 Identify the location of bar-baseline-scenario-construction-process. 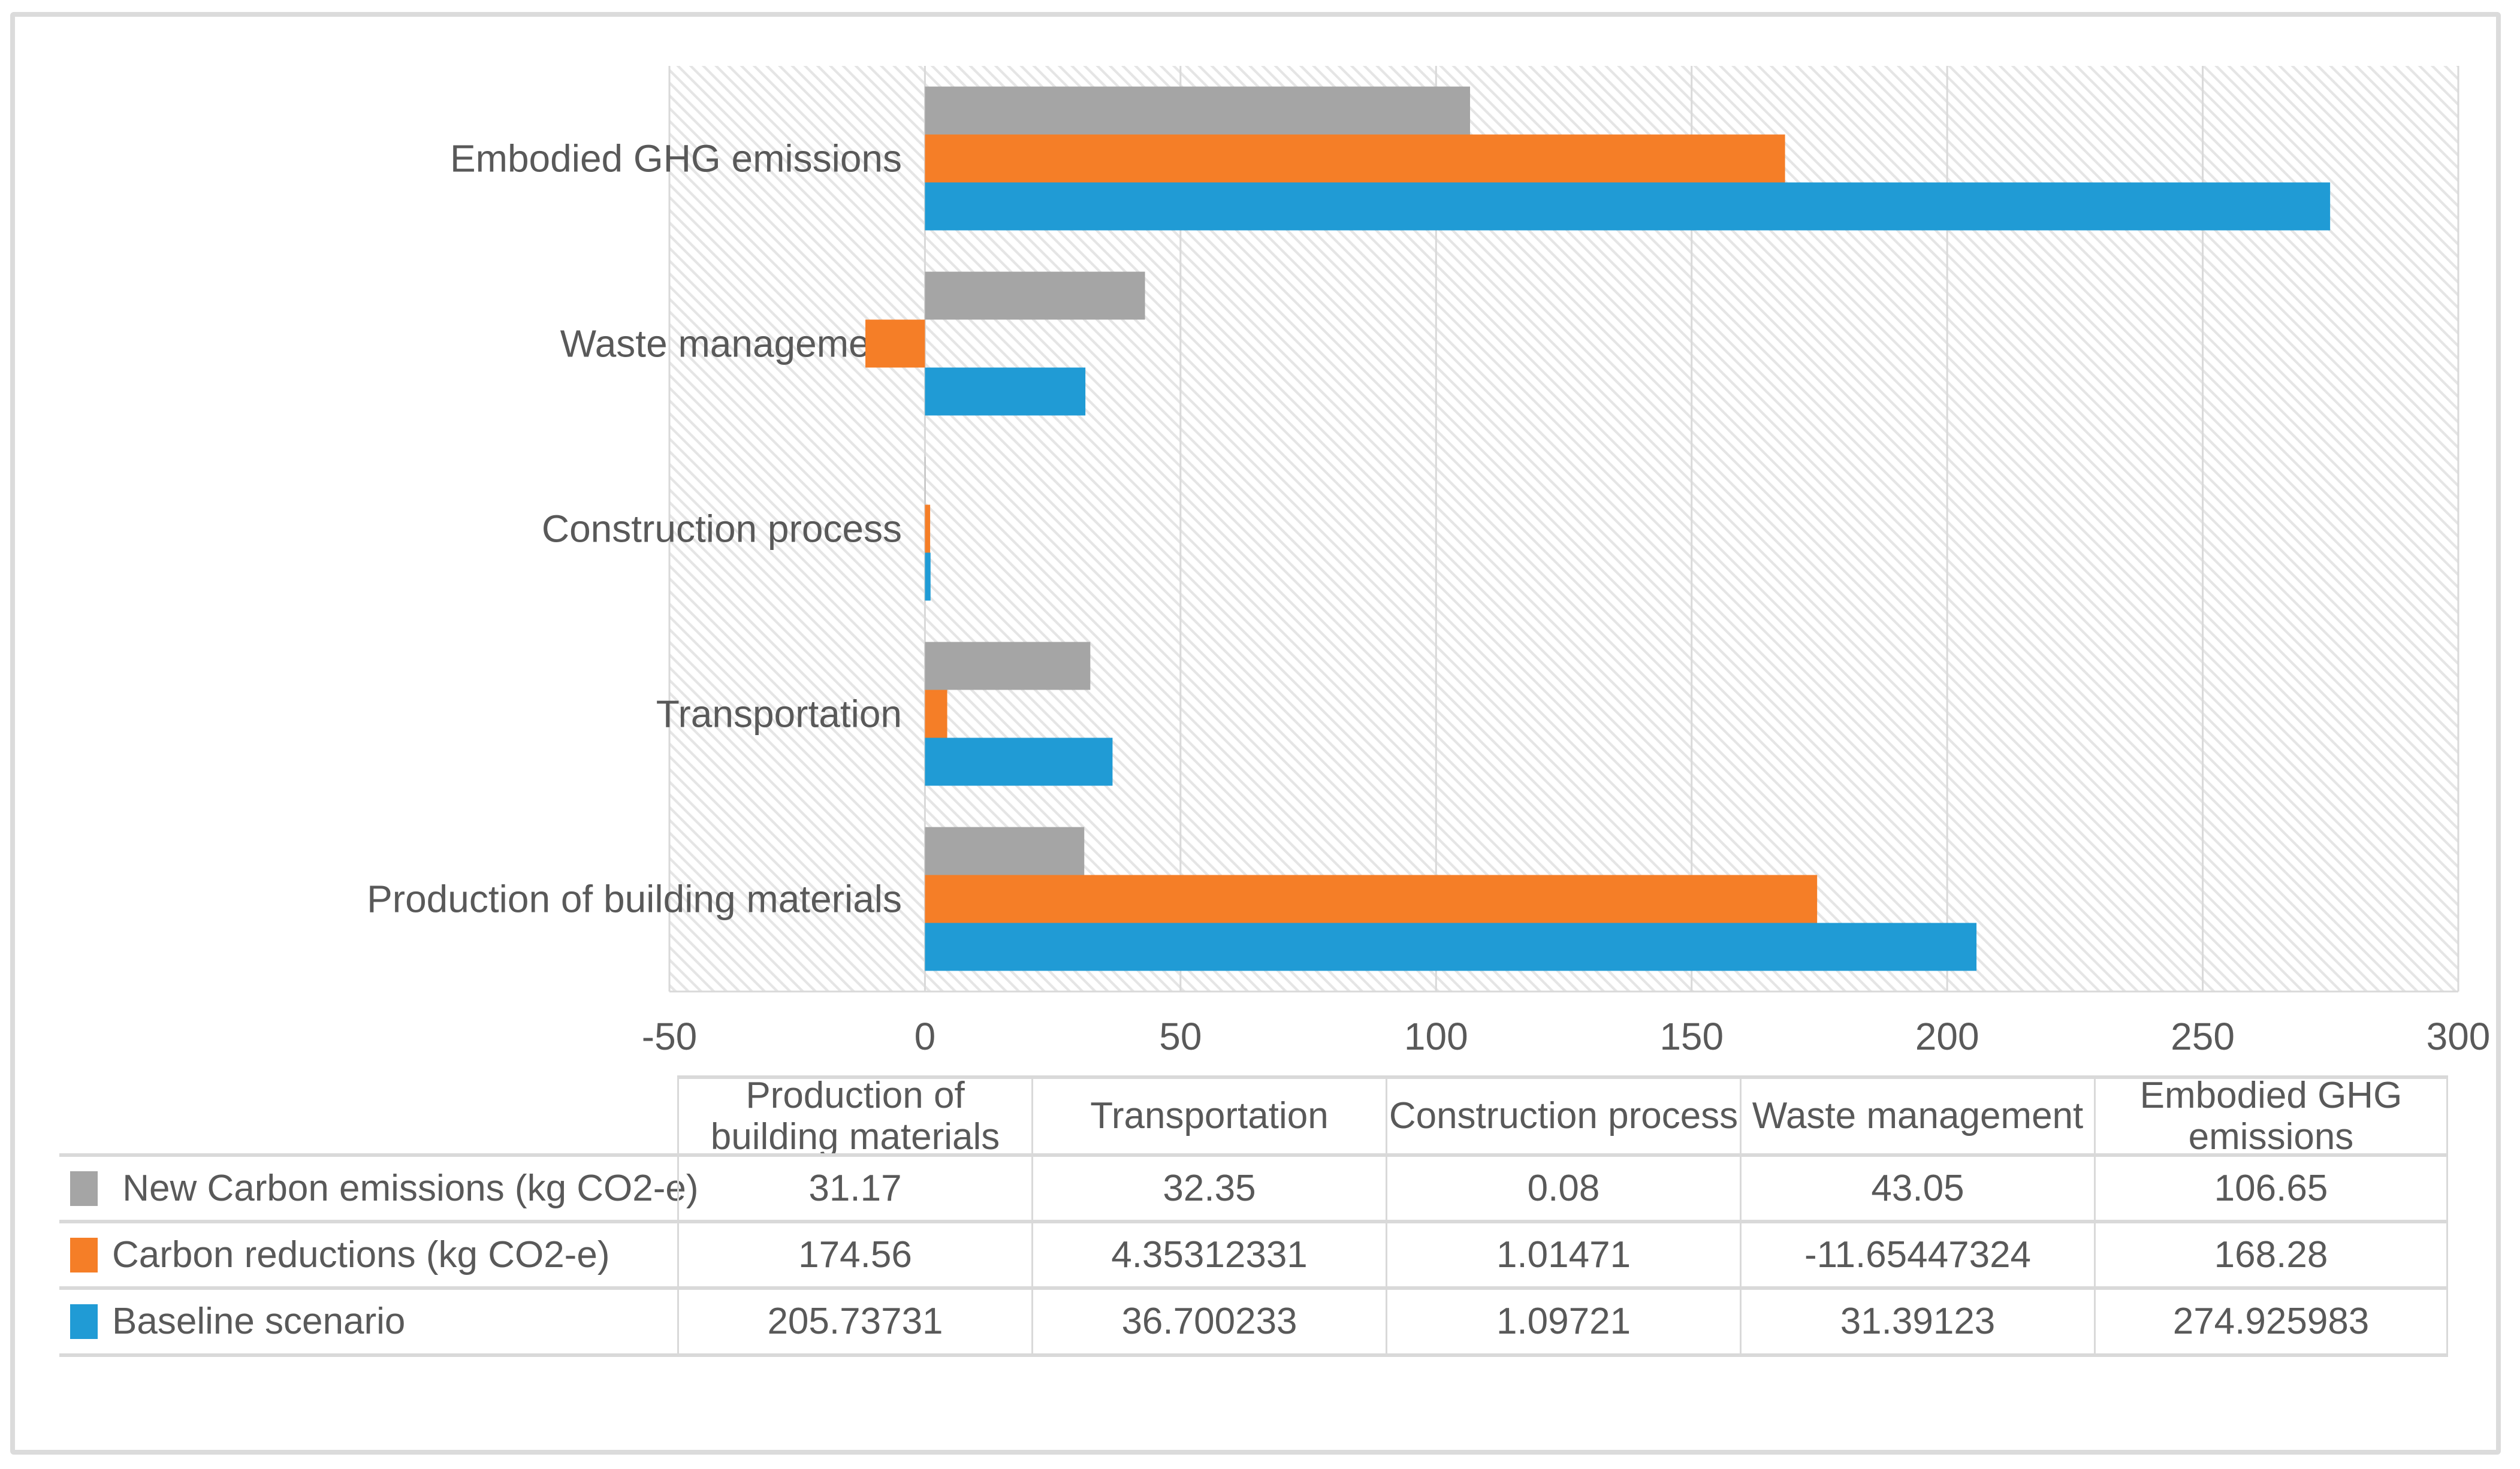
(928, 576).